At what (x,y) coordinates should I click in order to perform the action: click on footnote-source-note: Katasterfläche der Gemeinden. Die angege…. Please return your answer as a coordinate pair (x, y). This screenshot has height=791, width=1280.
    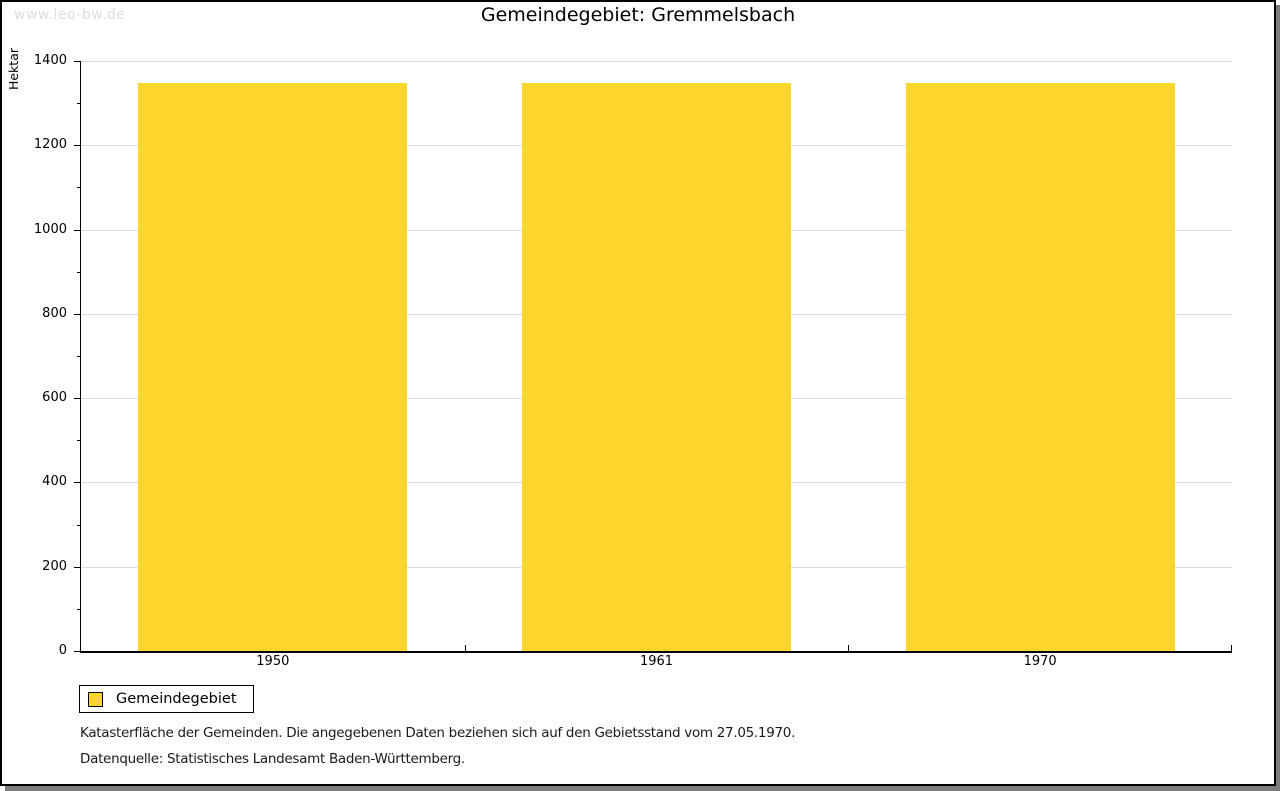
    Looking at the image, I should click on (438, 733).